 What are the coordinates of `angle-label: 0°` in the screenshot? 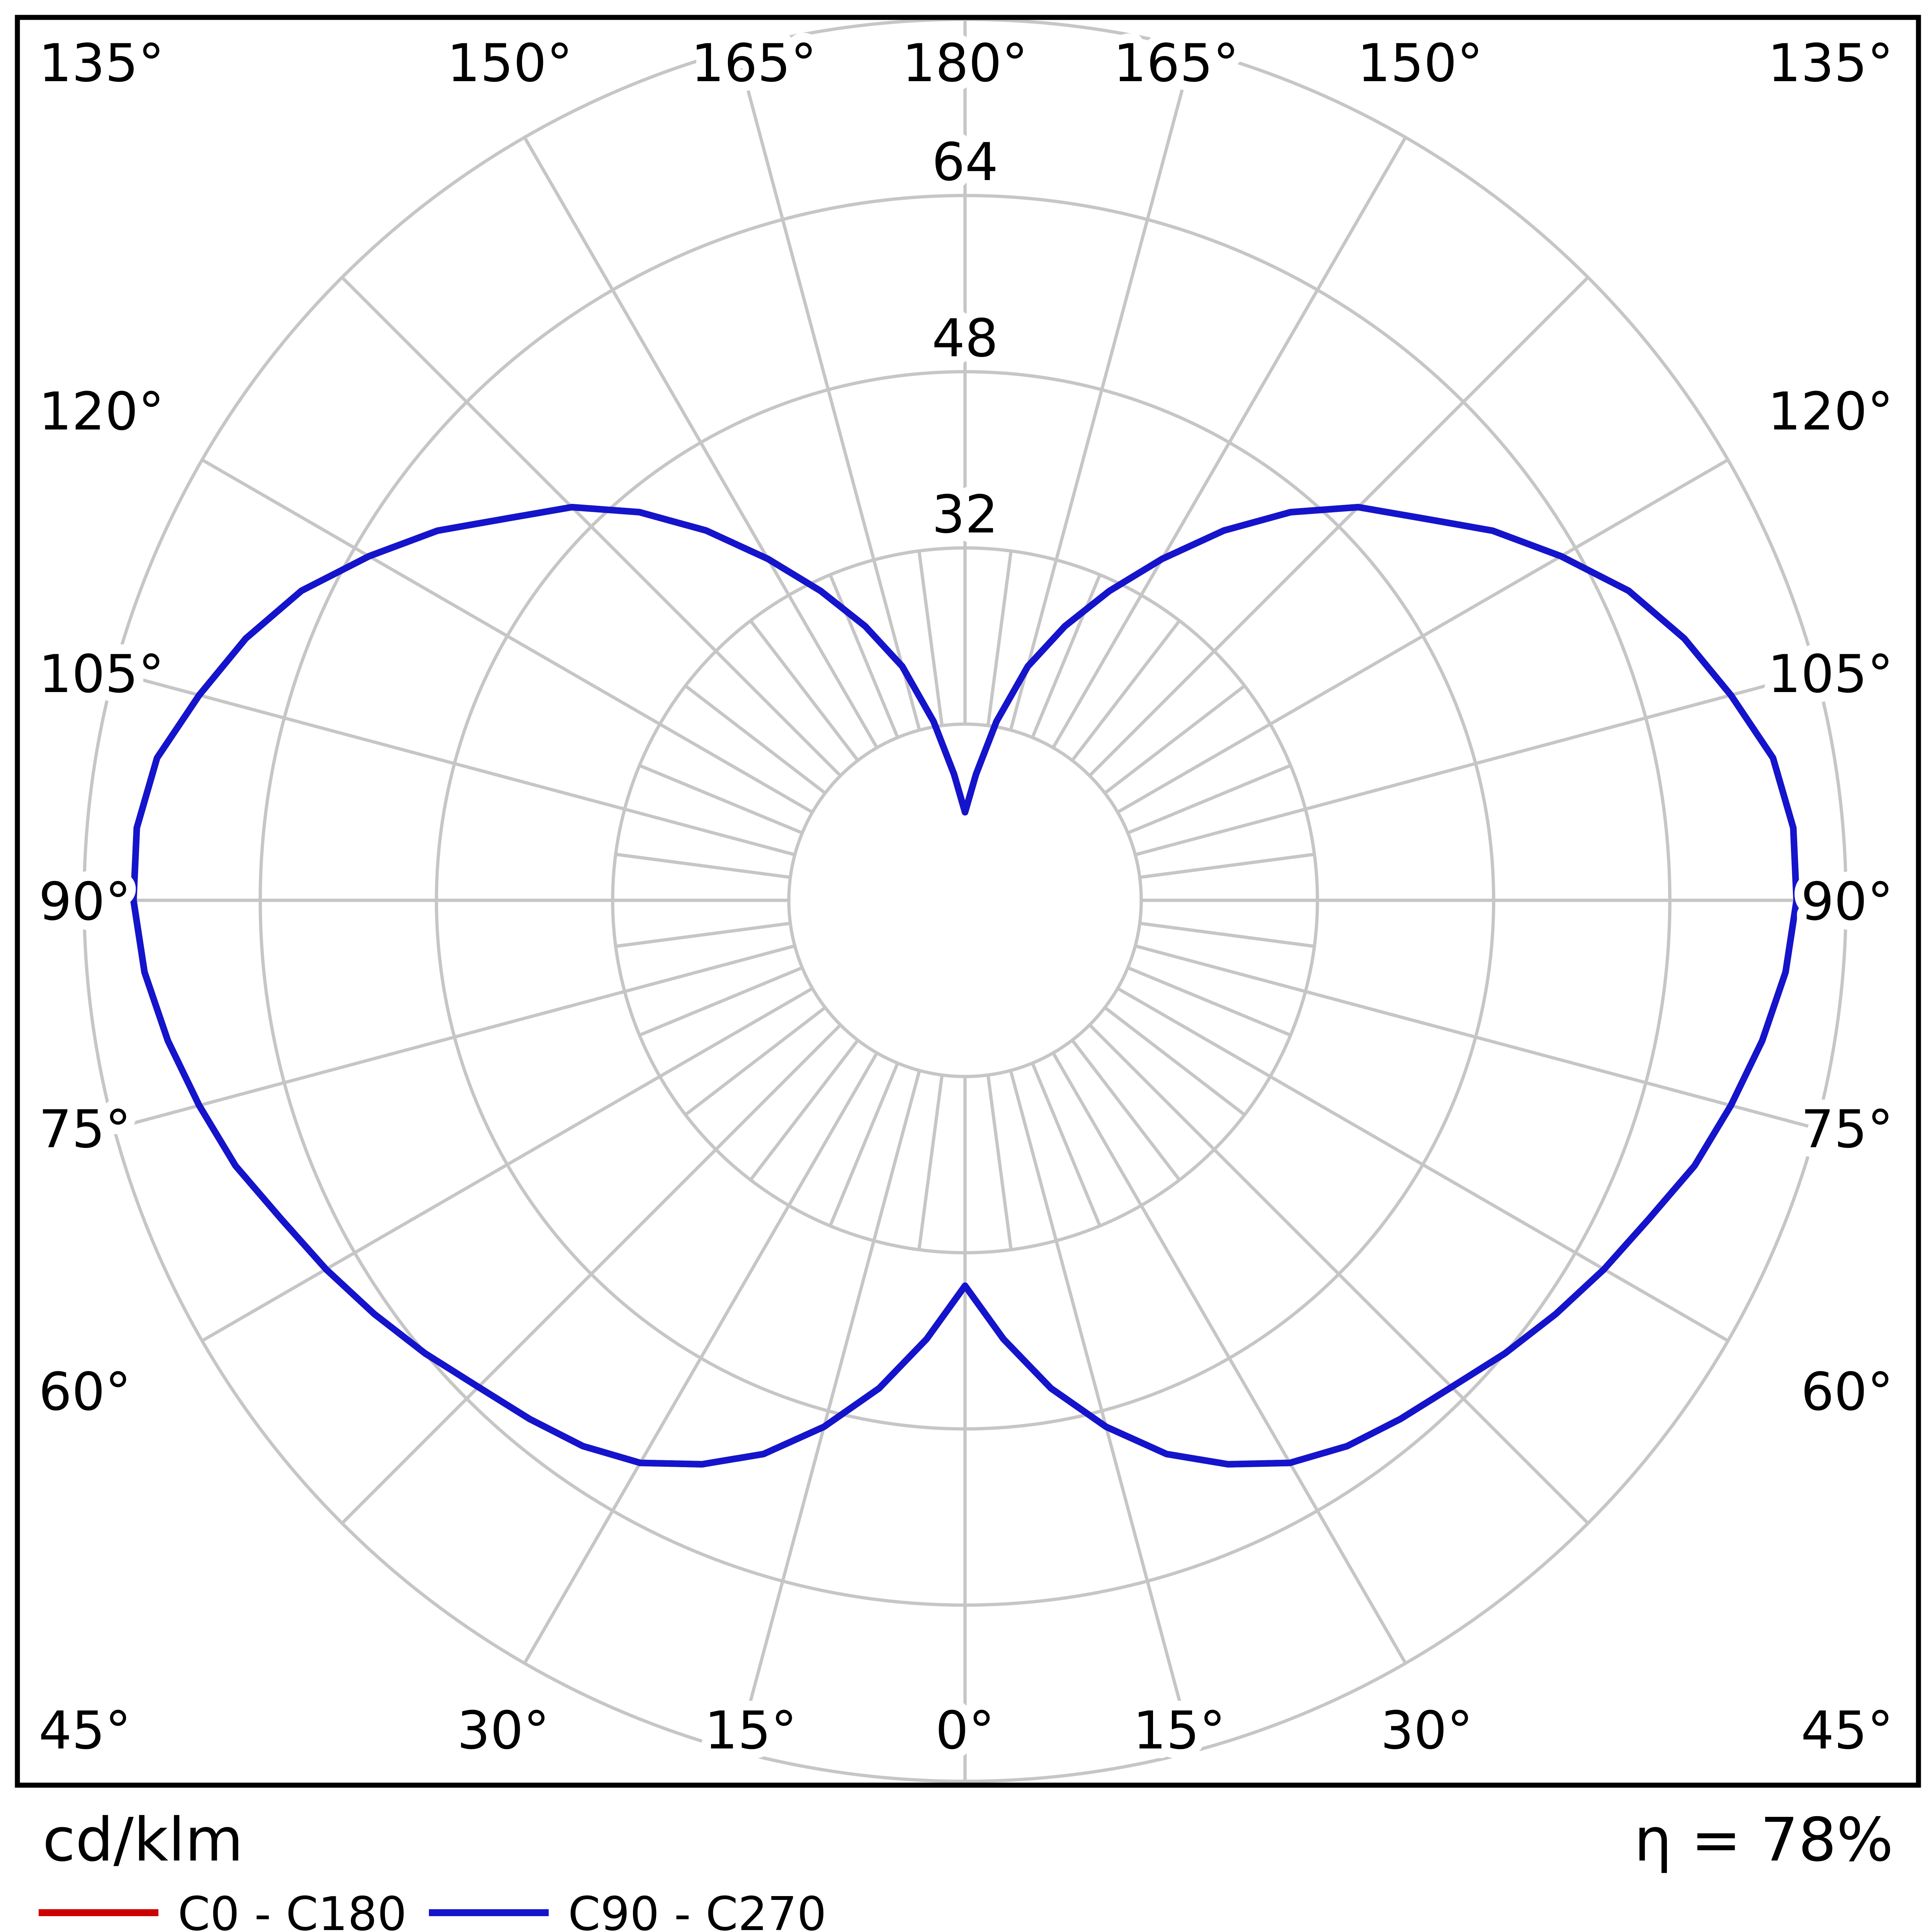 It's located at (965, 1730).